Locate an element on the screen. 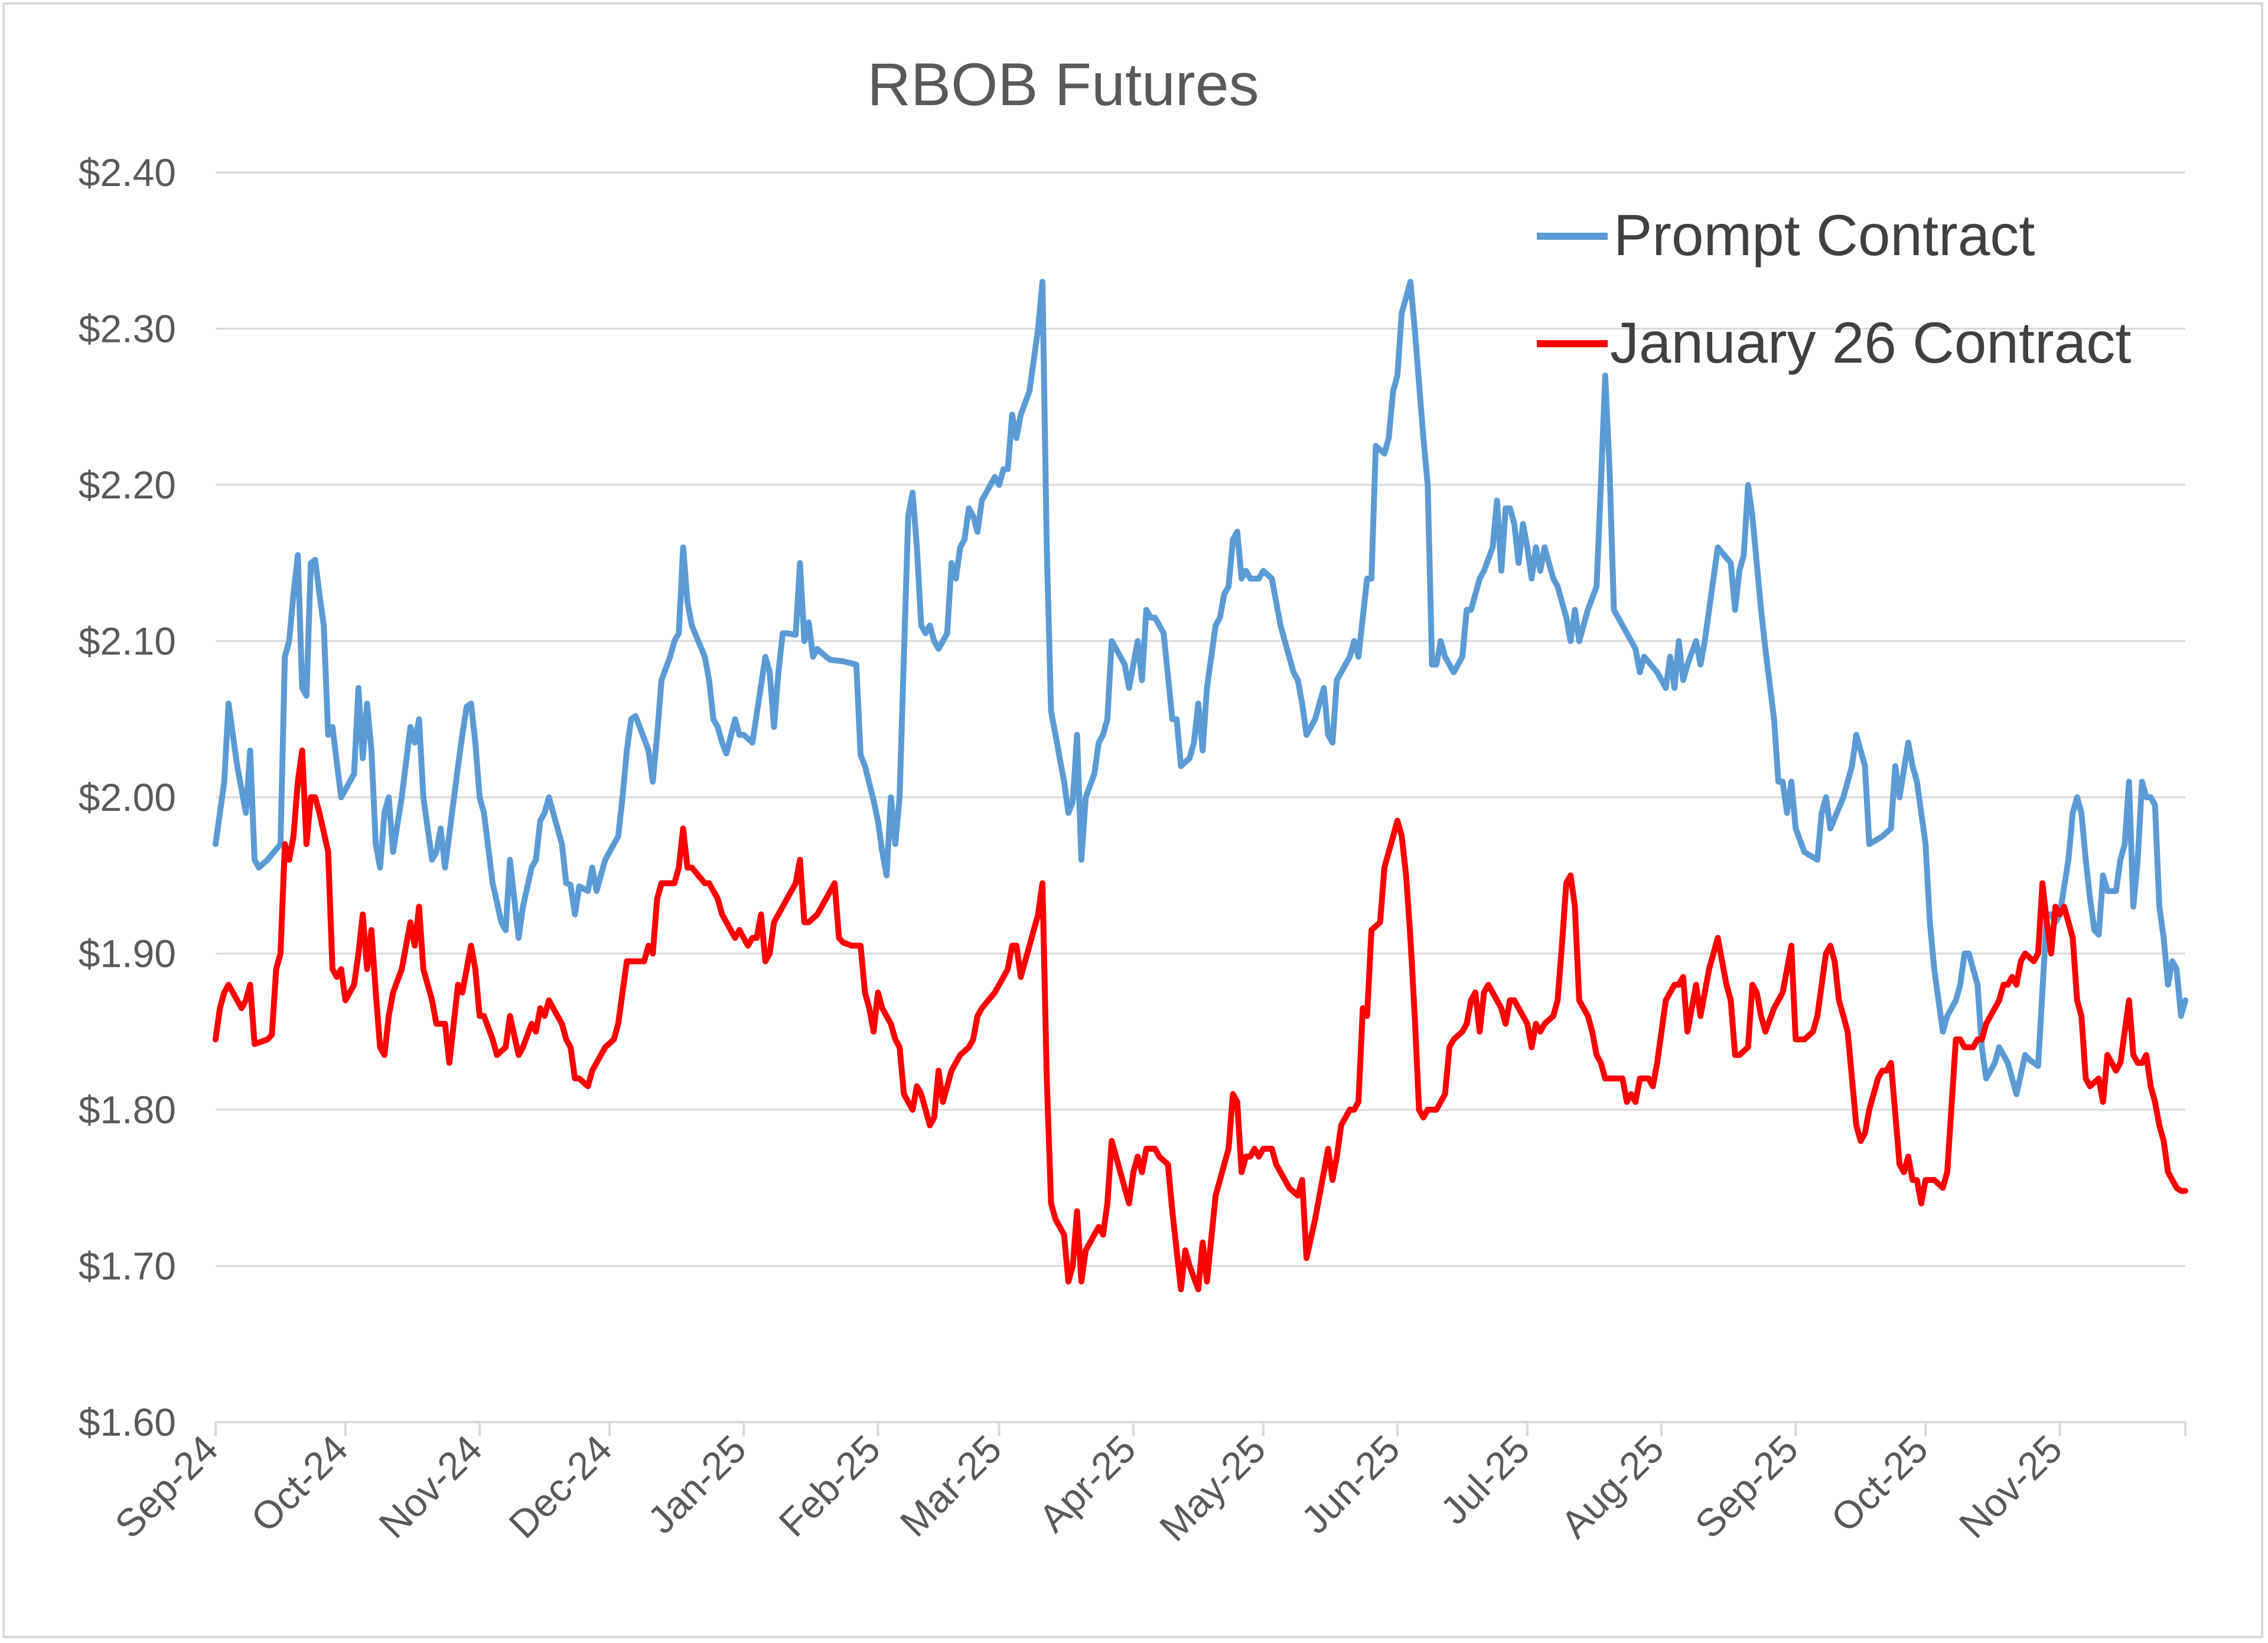 The width and height of the screenshot is (2268, 1643). x-tick-label: Apr-25 is located at coordinates (1086, 1484).